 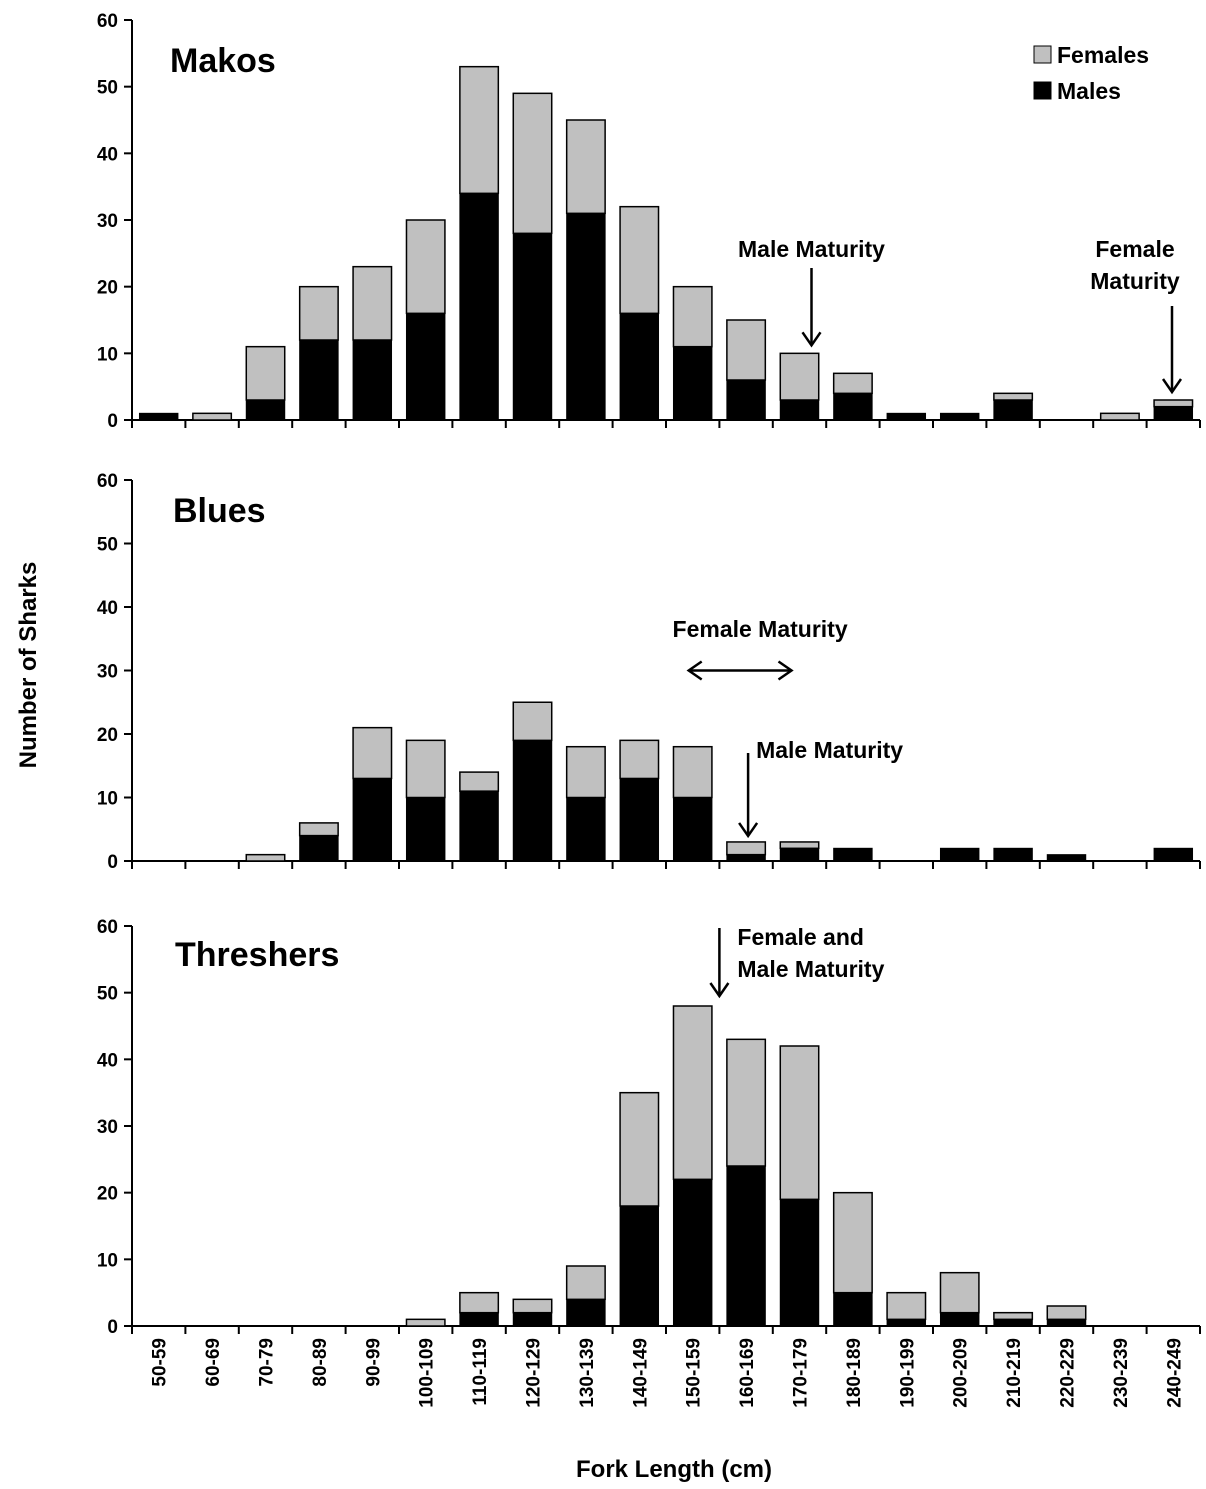 I want to click on x-category-label: 210-219, so click(x=1014, y=1373).